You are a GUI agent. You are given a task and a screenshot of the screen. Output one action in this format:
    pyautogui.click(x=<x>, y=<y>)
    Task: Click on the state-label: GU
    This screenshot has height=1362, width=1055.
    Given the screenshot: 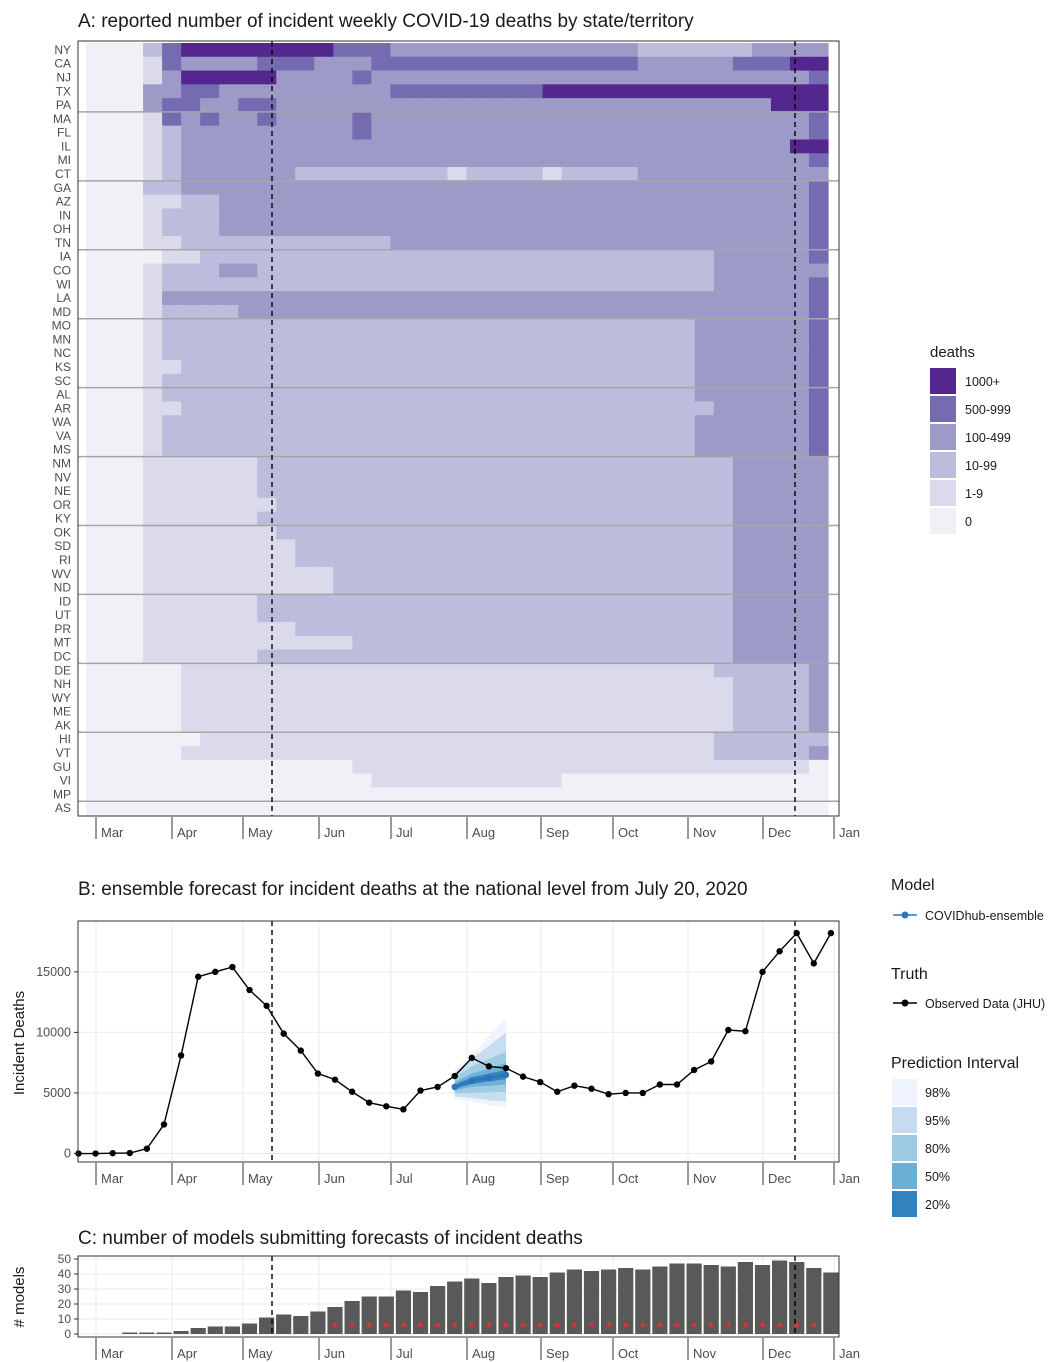 What is the action you would take?
    pyautogui.click(x=62, y=767)
    